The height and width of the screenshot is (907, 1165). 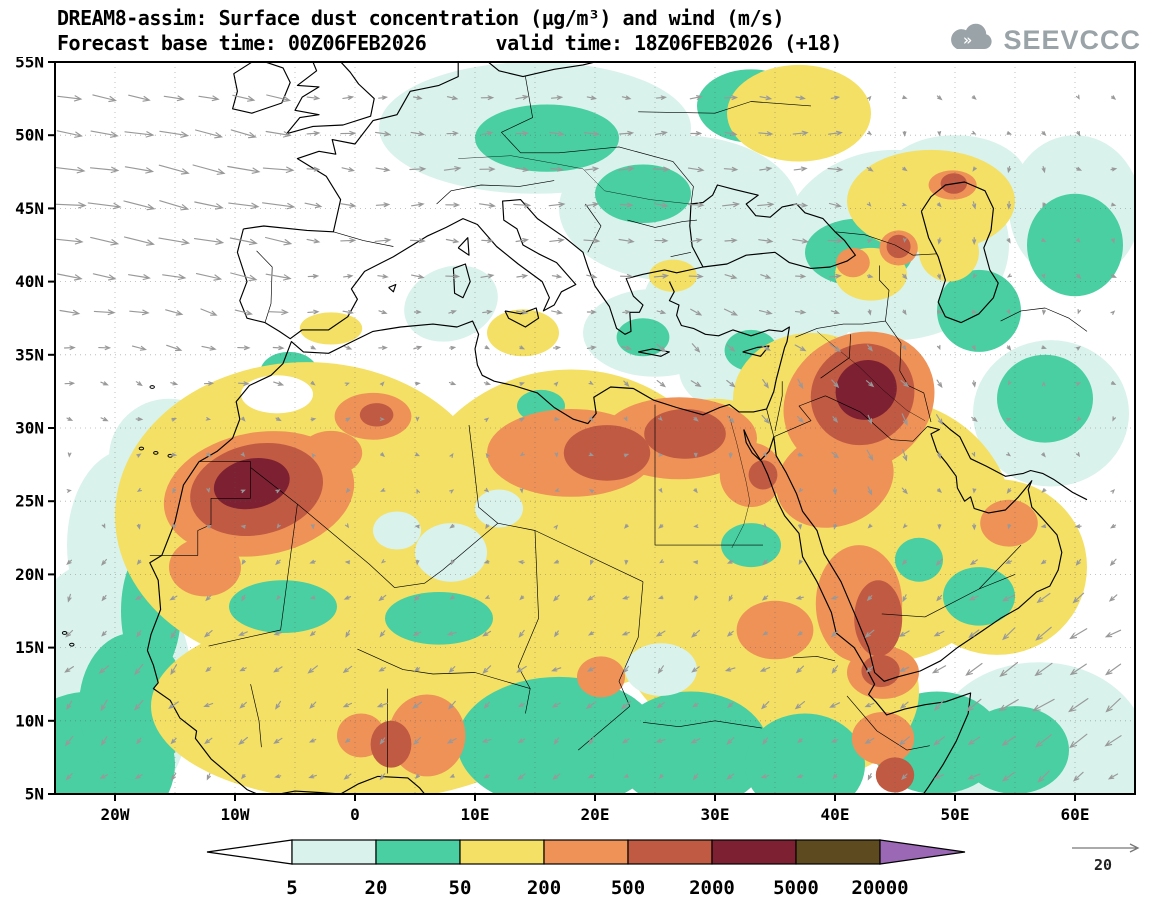 What do you see at coordinates (29, 574) in the screenshot?
I see `lat-tick-label: 20N` at bounding box center [29, 574].